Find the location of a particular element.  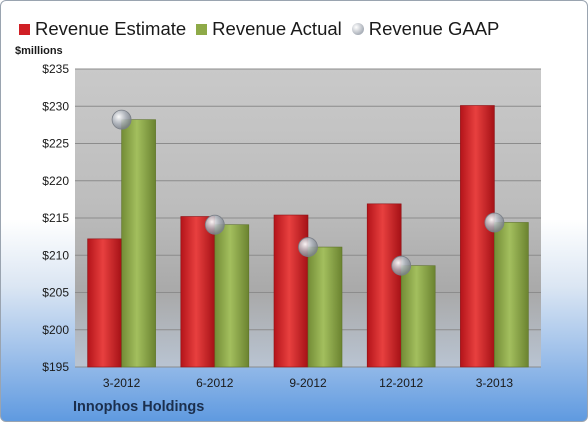

x-tick-label: 3-2013 is located at coordinates (495, 383).